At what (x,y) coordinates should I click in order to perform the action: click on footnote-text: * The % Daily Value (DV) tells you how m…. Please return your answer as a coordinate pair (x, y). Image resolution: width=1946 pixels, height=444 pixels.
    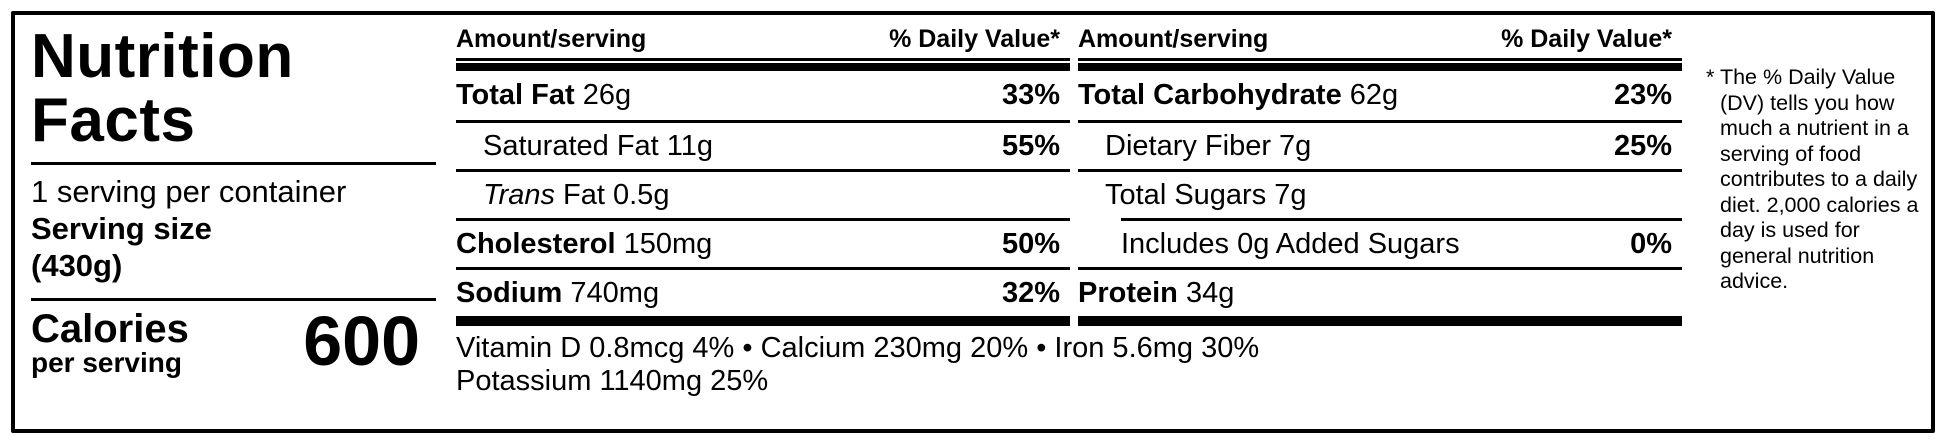
    Looking at the image, I should click on (1812, 179).